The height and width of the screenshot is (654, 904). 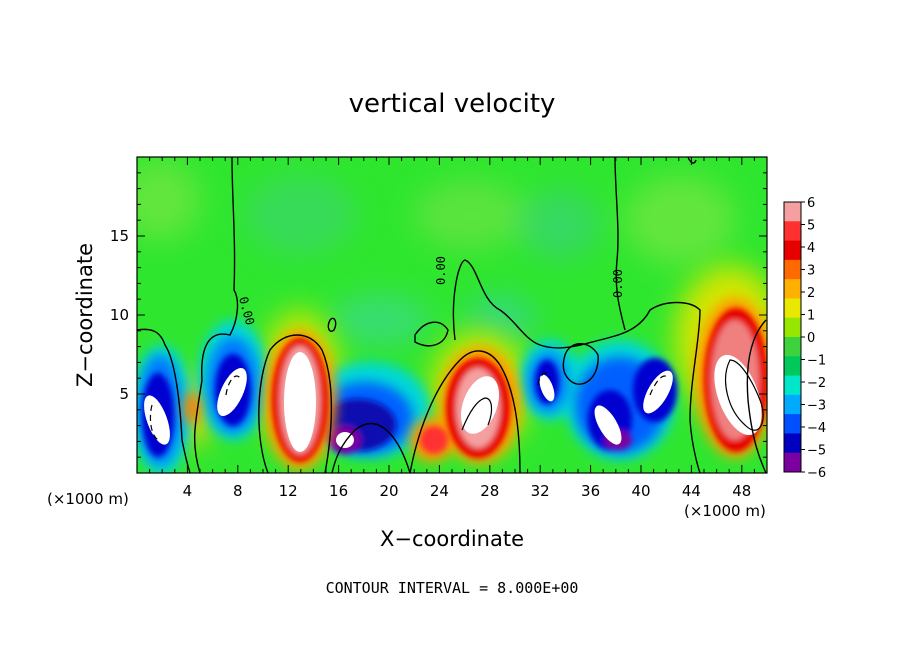 I want to click on colorbar-tick-label: 3, so click(x=811, y=271).